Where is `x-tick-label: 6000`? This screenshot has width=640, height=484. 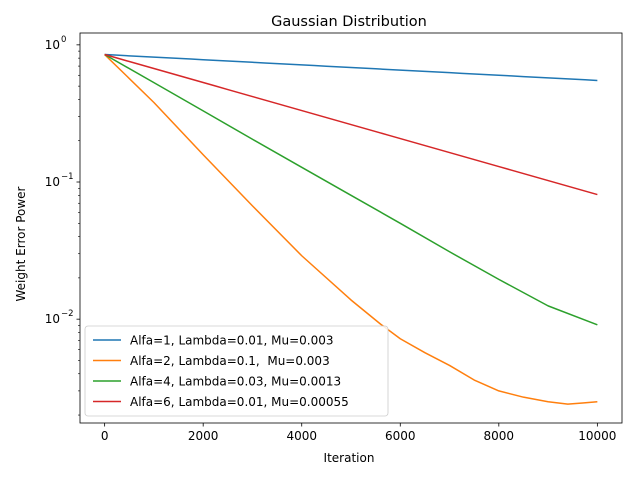
x-tick-label: 6000 is located at coordinates (400, 436).